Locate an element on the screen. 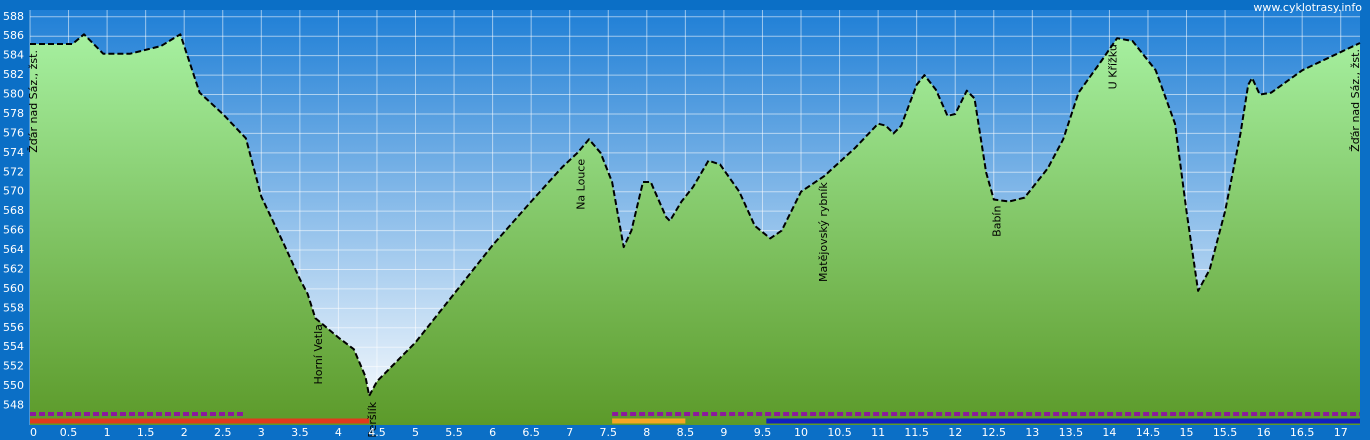  x-tick-label: 15 is located at coordinates (1187, 432).